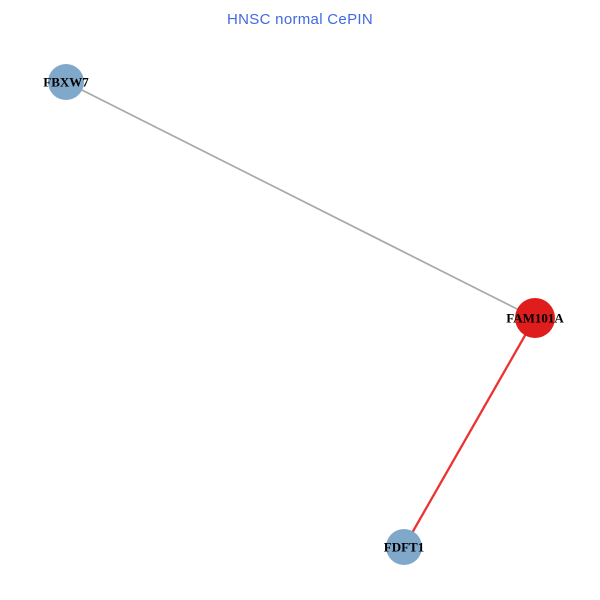 The height and width of the screenshot is (600, 600). I want to click on node-label-FDFT1: FDFT1, so click(404, 547).